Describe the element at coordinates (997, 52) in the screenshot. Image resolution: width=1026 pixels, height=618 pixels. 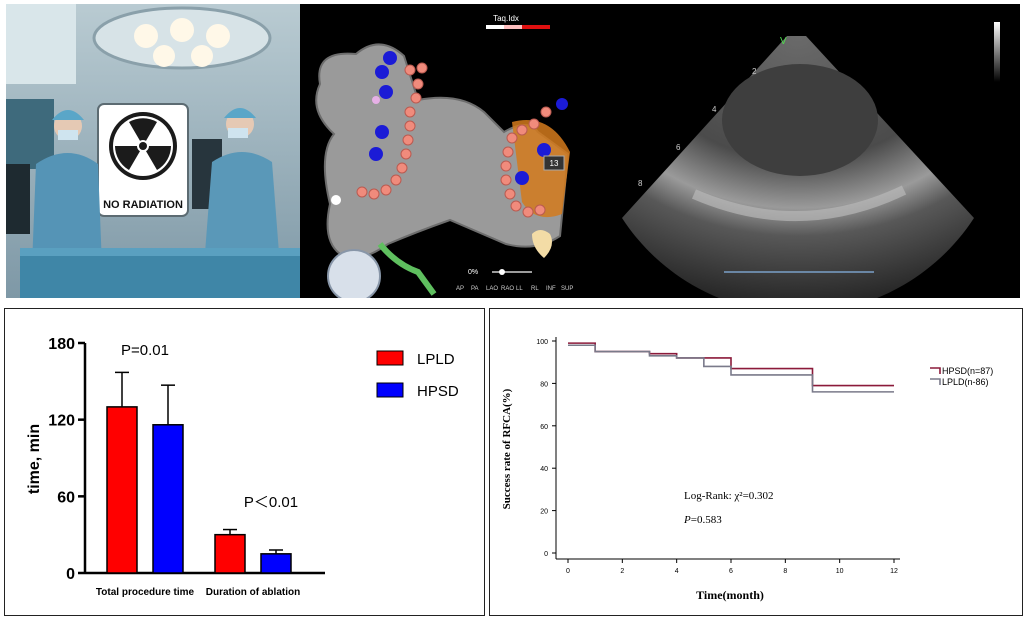
I see `grayscale-bar` at that location.